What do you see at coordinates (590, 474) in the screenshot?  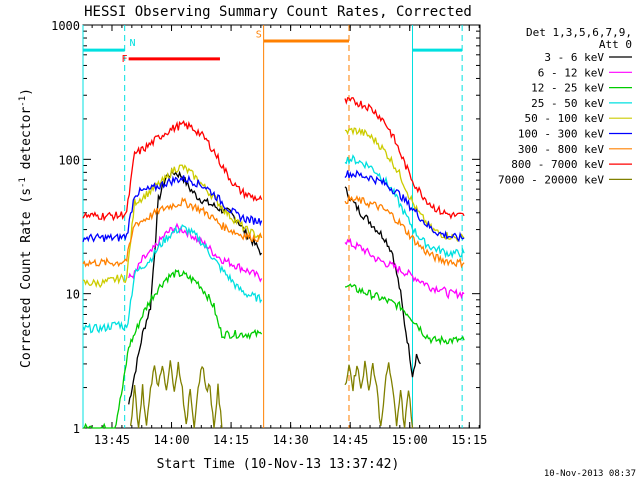 I see `footer-timestamp: 10-Nov-2013 08:37` at bounding box center [590, 474].